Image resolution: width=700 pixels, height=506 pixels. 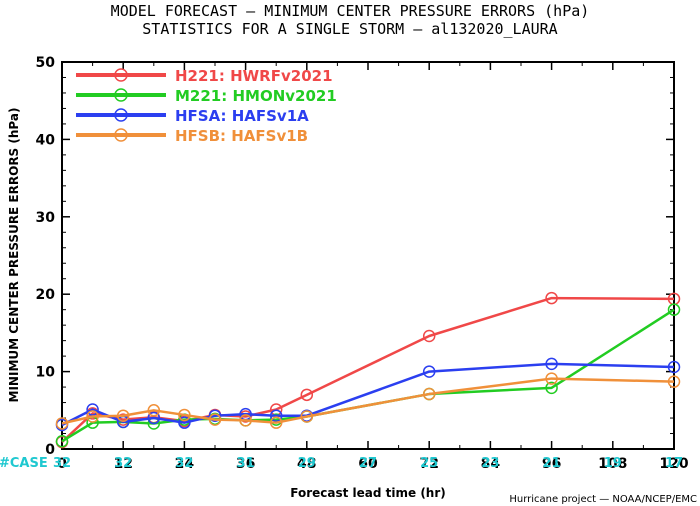 What do you see at coordinates (256, 96) in the screenshot?
I see `legend-entry-label: M221: HMONv2021` at bounding box center [256, 96].